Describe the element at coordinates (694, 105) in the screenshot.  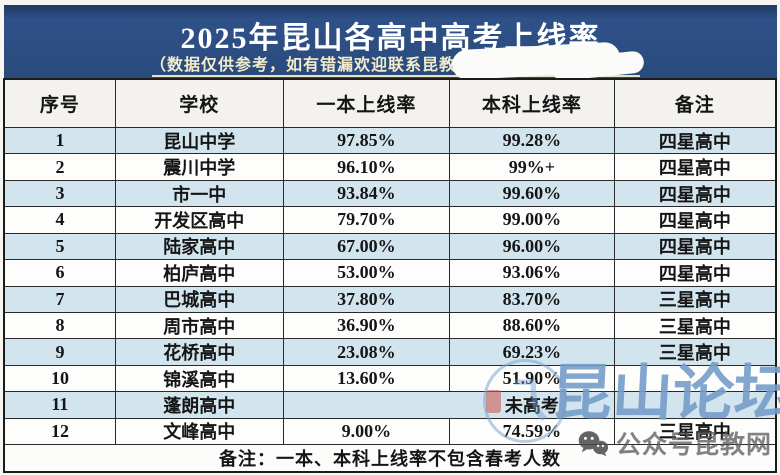
I see `column-header-remark: 备注` at that location.